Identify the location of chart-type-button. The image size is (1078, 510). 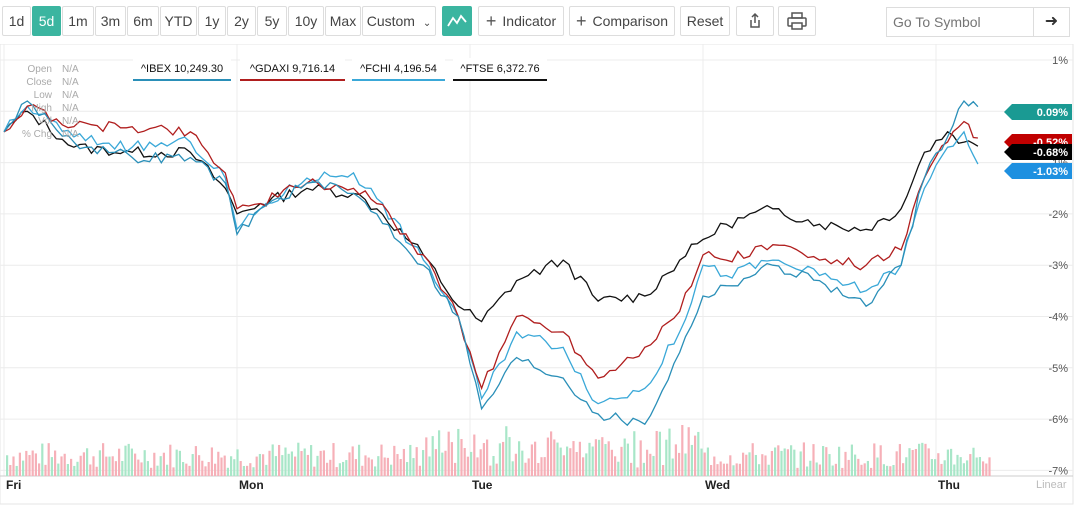
(457, 21).